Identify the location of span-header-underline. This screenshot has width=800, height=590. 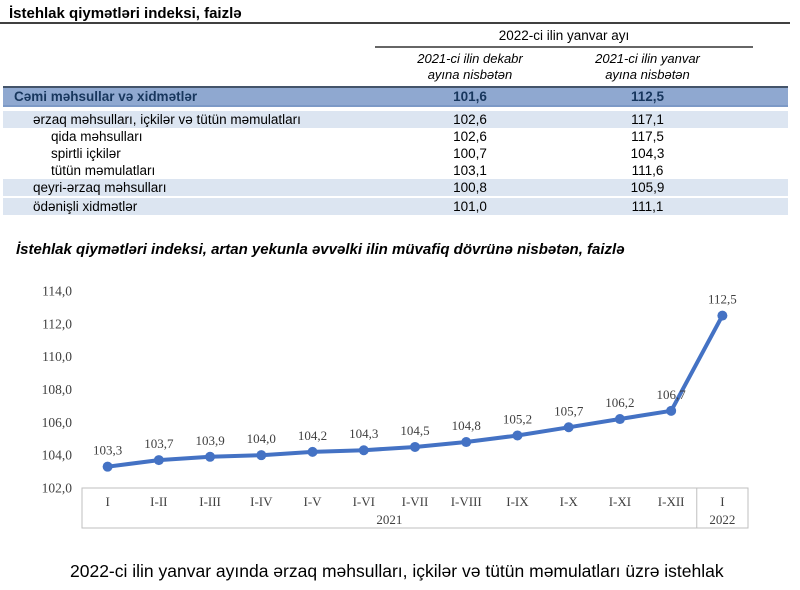
(564, 47).